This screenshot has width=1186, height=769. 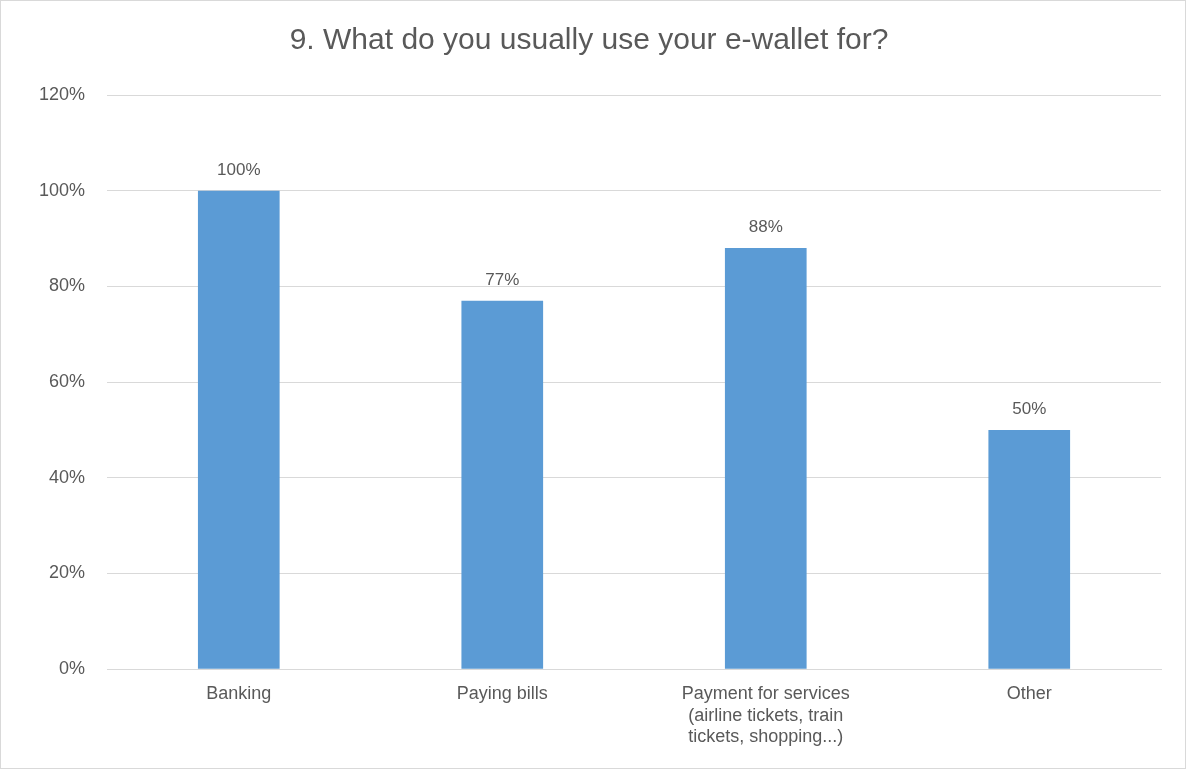 What do you see at coordinates (62, 93) in the screenshot?
I see `y-tick-label: 120%` at bounding box center [62, 93].